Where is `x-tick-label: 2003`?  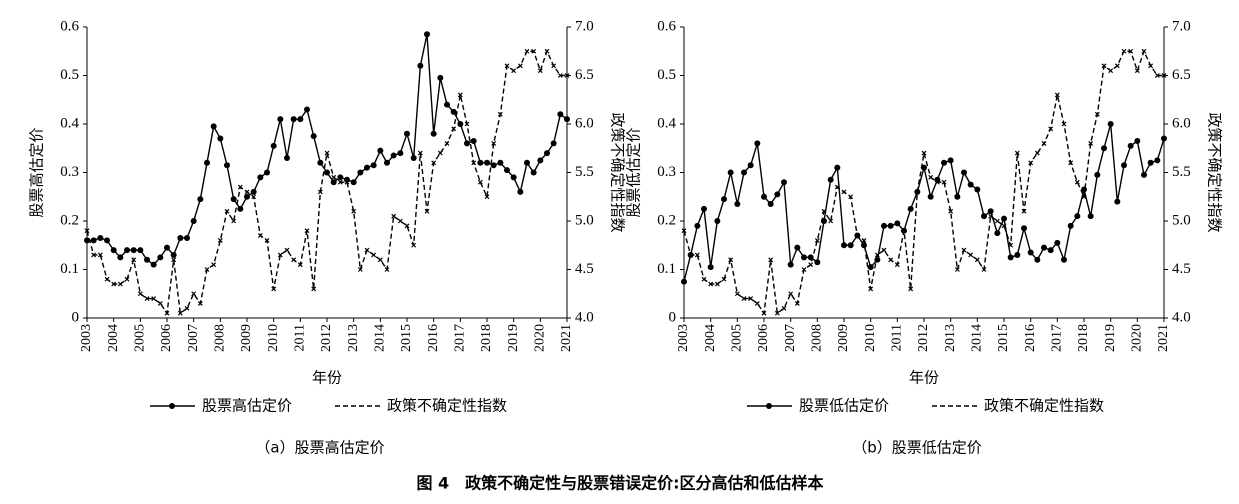 x-tick-label: 2003 is located at coordinates (86, 338).